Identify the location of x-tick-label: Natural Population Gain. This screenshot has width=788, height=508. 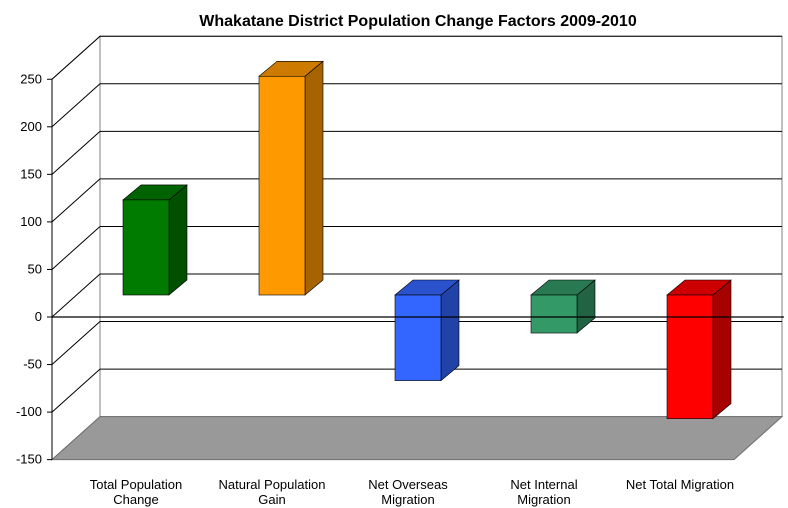
(272, 492).